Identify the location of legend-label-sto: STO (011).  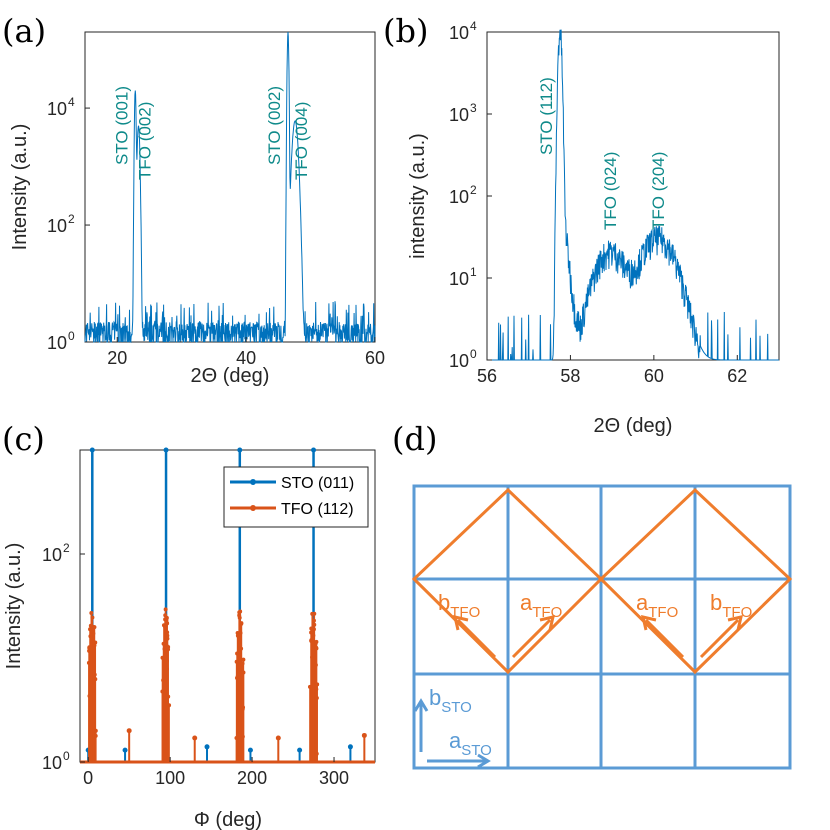
(317, 483).